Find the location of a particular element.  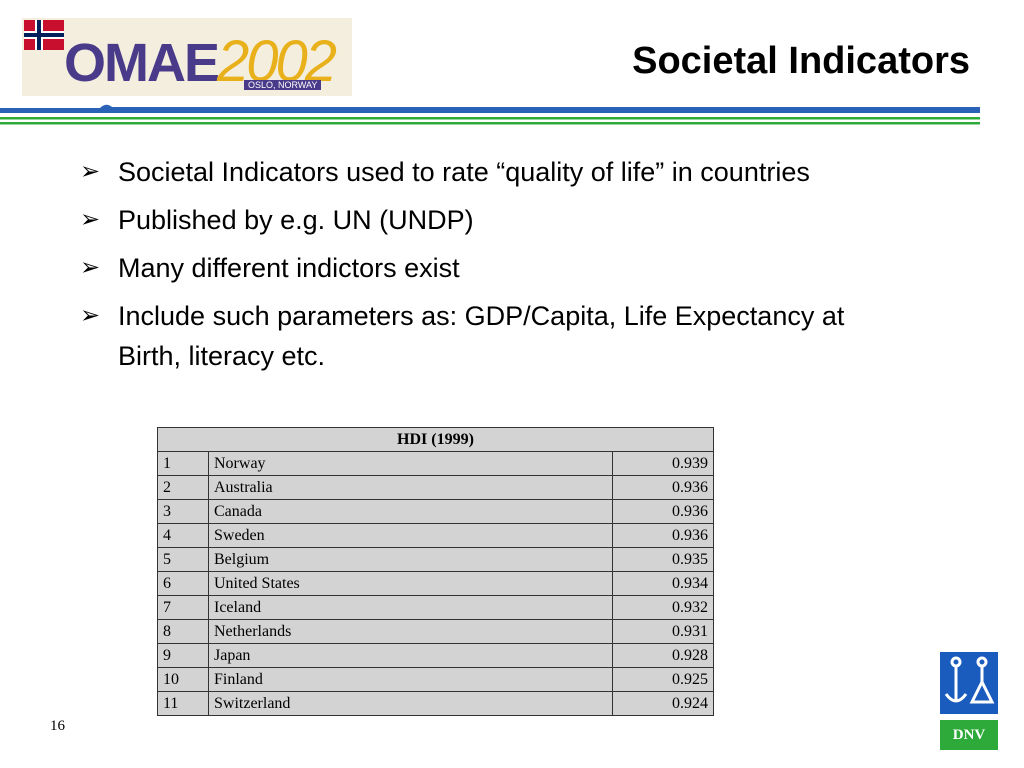

table-row: 1 Norway 0.939 is located at coordinates (435, 463).